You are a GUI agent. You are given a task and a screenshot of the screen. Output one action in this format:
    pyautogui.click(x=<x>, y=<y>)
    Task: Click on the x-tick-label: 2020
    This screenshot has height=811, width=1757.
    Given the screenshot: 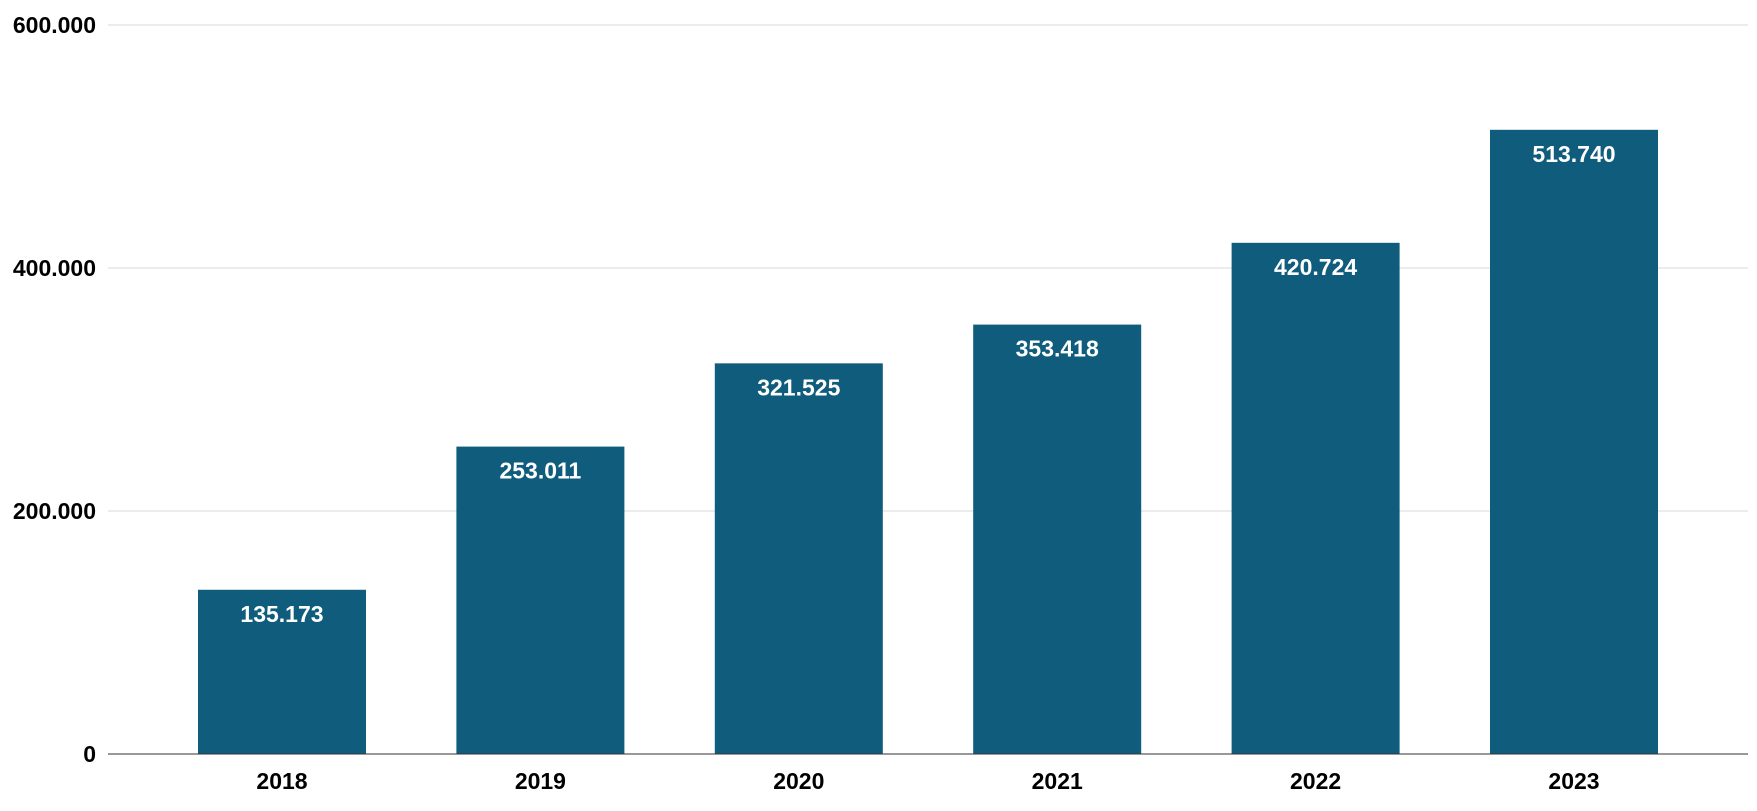 What is the action you would take?
    pyautogui.click(x=798, y=781)
    